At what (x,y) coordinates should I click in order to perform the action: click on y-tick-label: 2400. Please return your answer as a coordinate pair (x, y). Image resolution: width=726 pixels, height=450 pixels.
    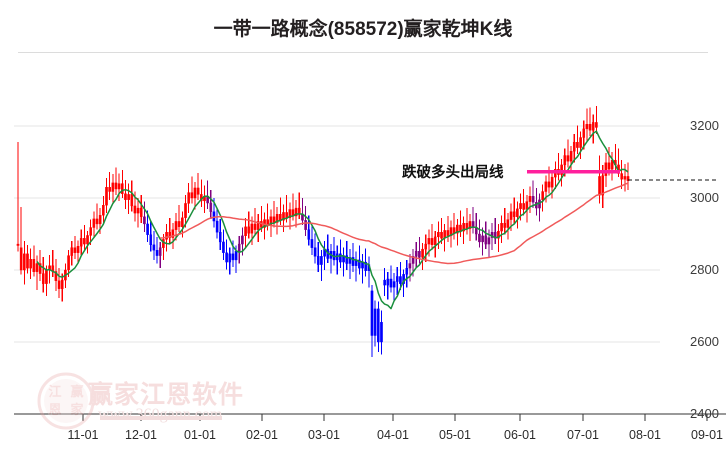
    Looking at the image, I should click on (704, 413).